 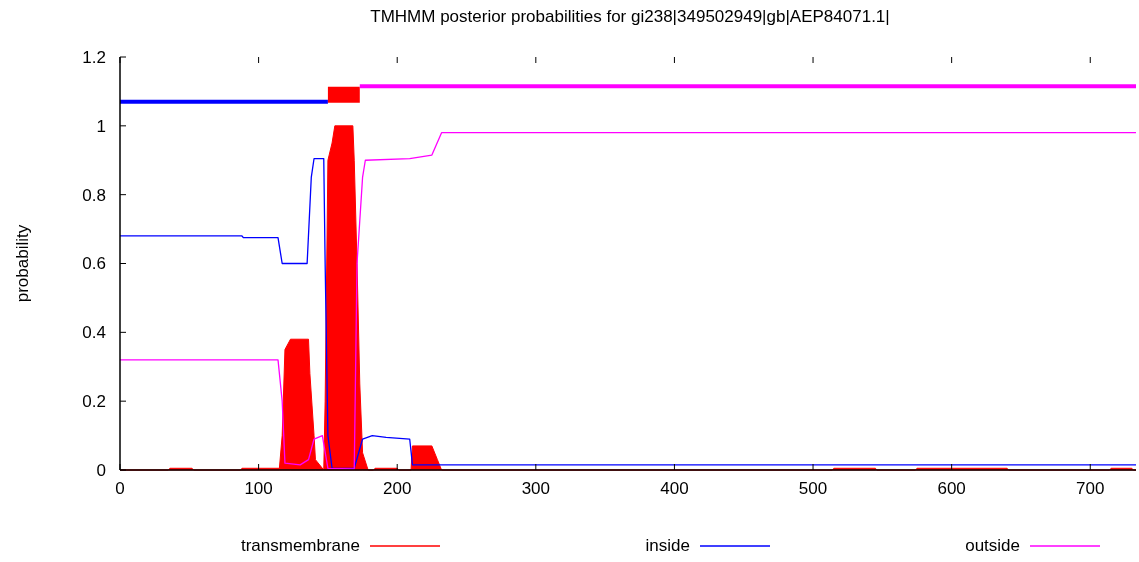 I want to click on x-tick-label: 300, so click(x=536, y=488).